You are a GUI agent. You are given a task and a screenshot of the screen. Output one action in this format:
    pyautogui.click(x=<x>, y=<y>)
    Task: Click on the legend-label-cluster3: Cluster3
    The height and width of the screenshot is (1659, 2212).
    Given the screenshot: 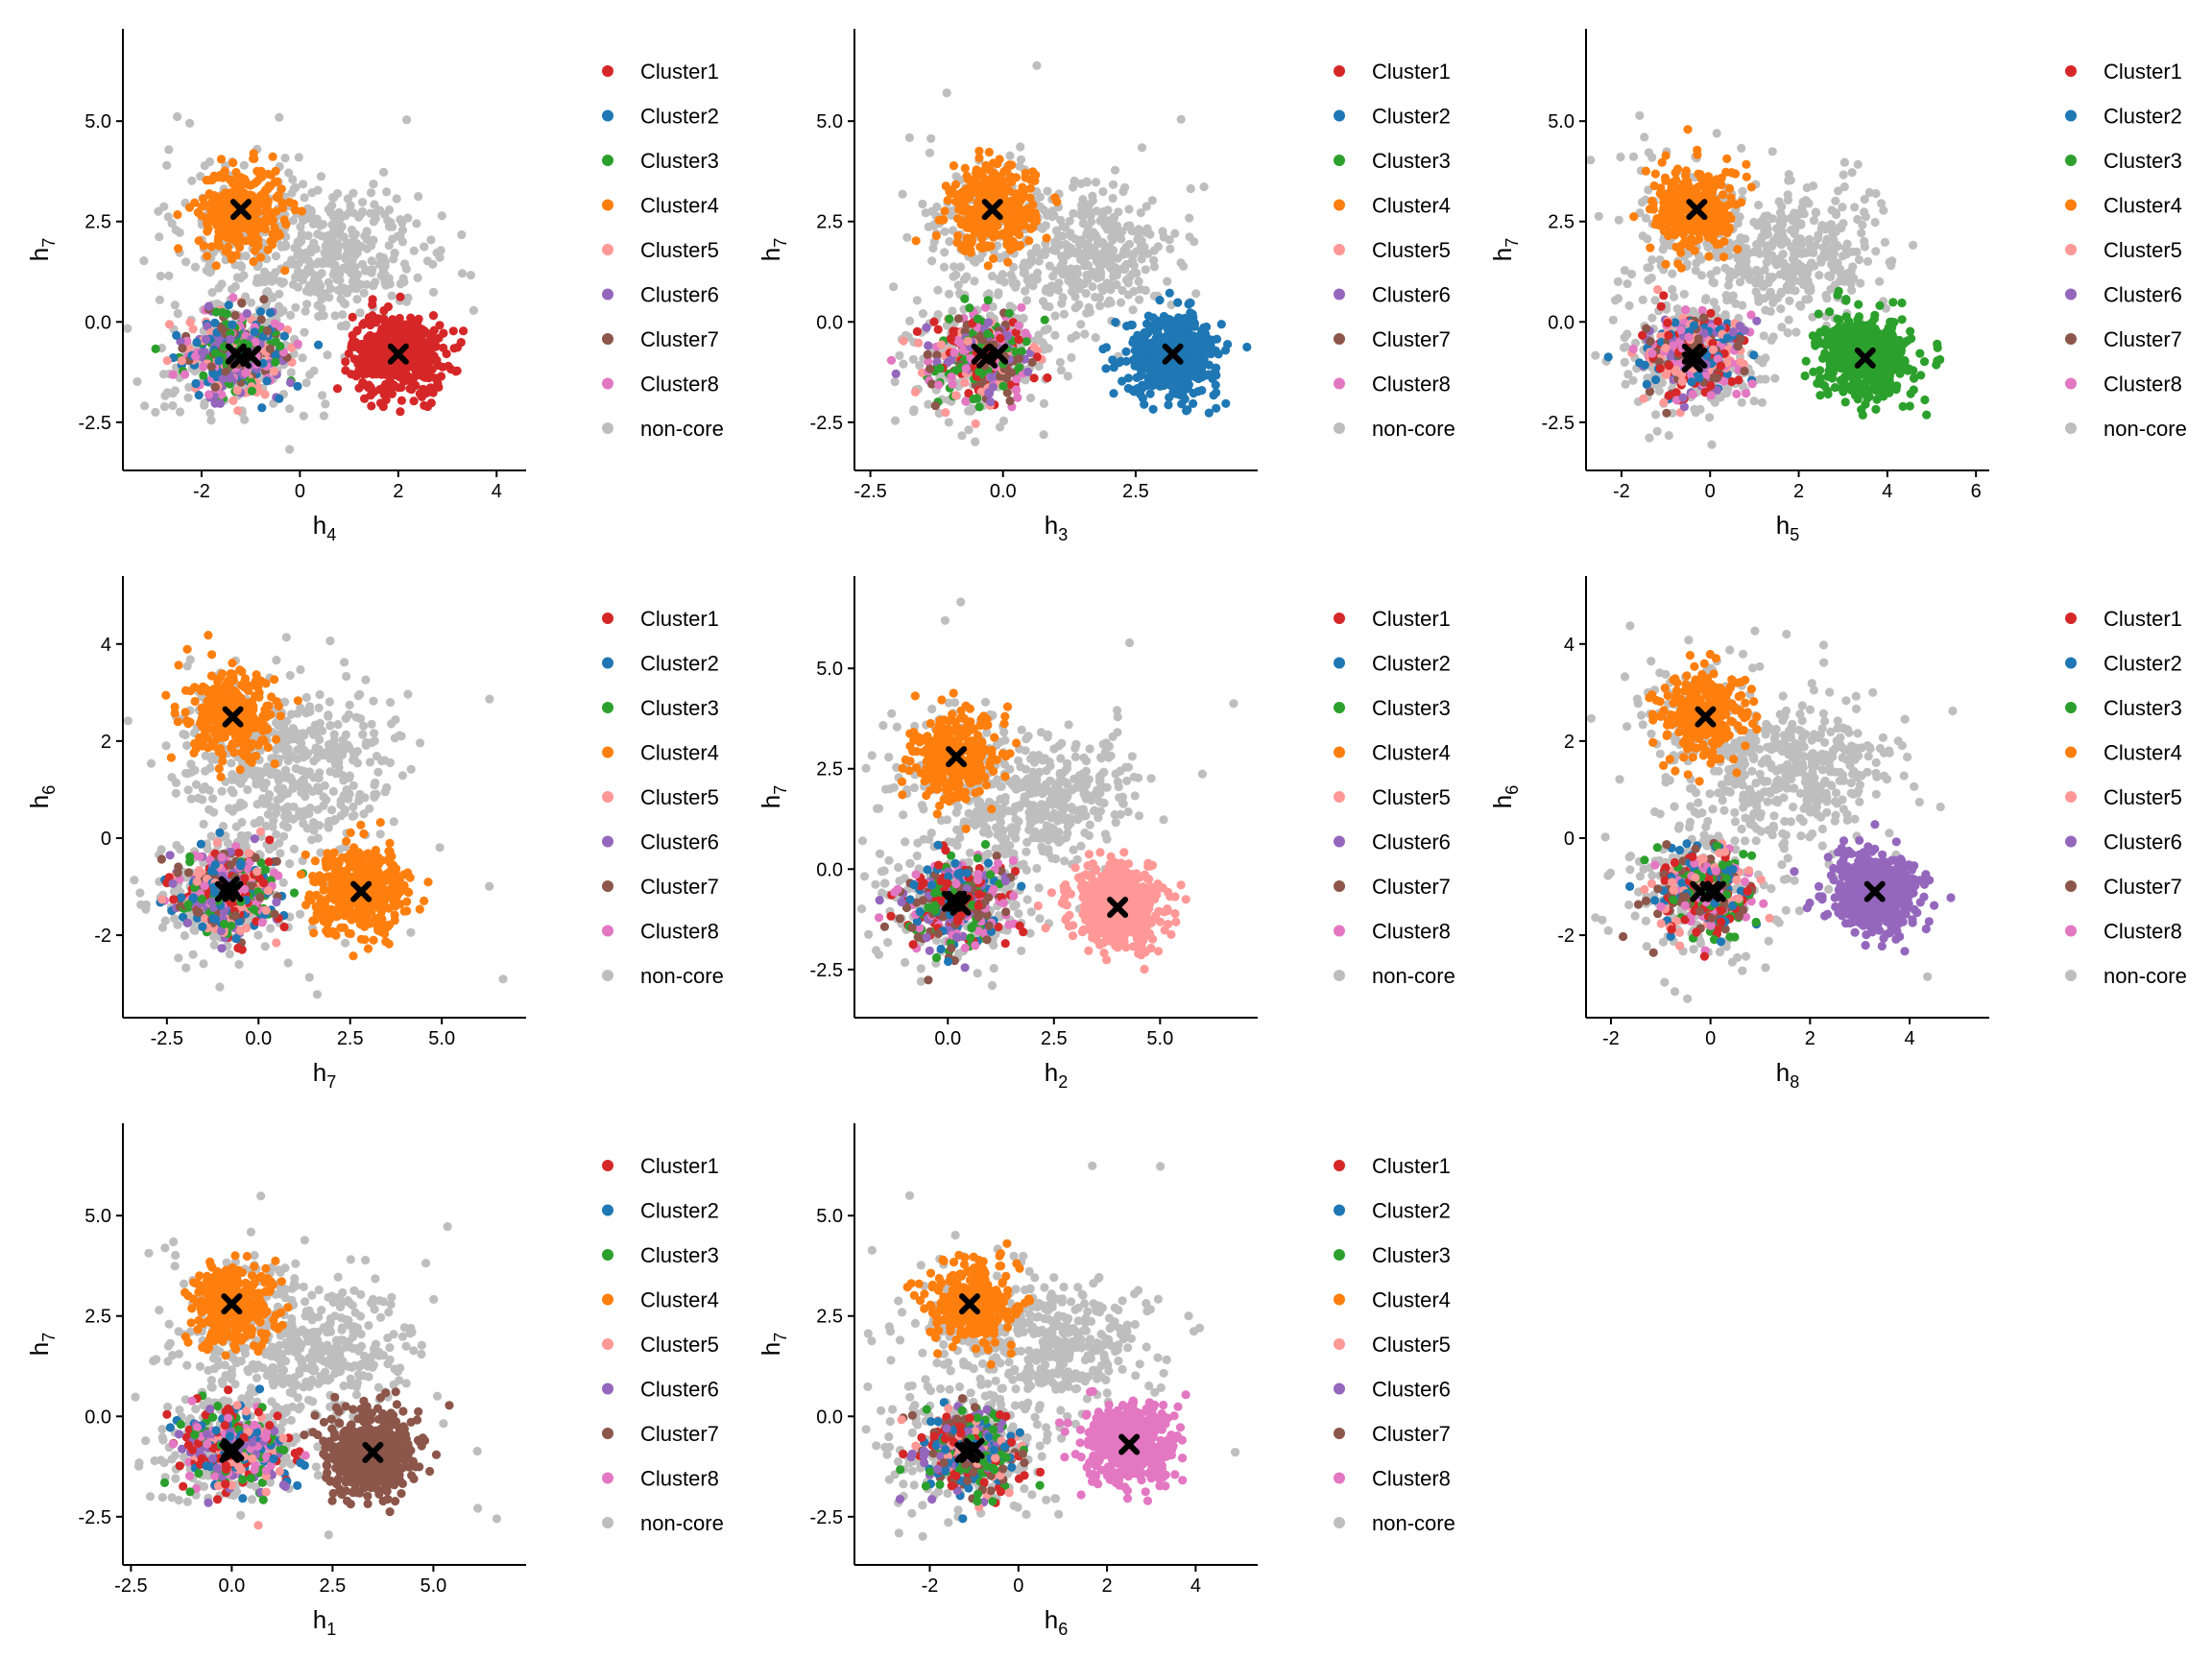 What is the action you would take?
    pyautogui.click(x=680, y=161)
    